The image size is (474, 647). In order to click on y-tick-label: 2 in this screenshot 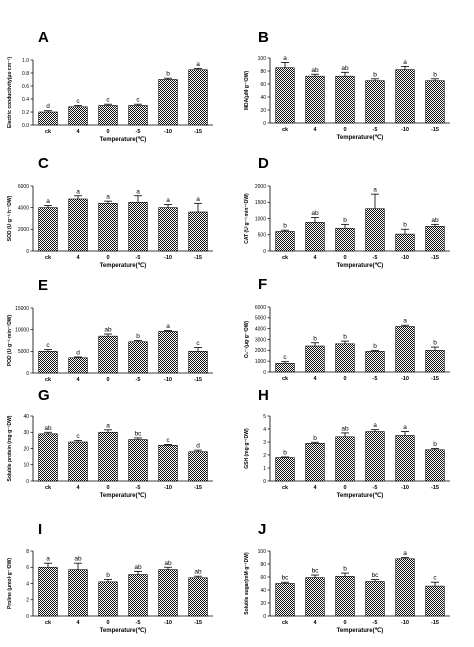, I will do `click(264, 456)`.